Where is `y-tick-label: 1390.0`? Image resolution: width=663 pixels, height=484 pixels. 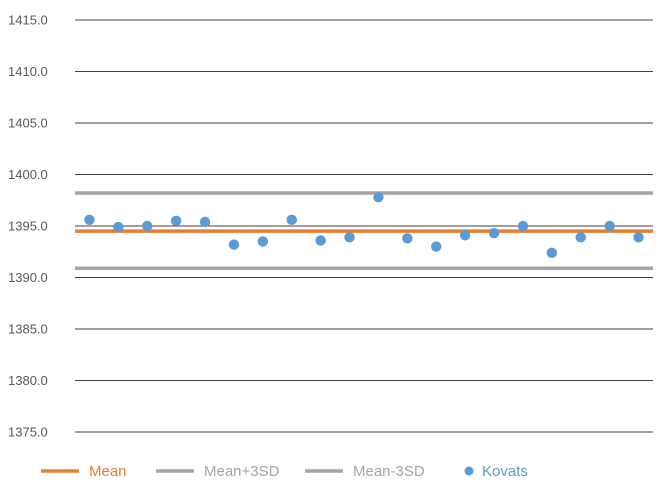 y-tick-label: 1390.0 is located at coordinates (28, 277).